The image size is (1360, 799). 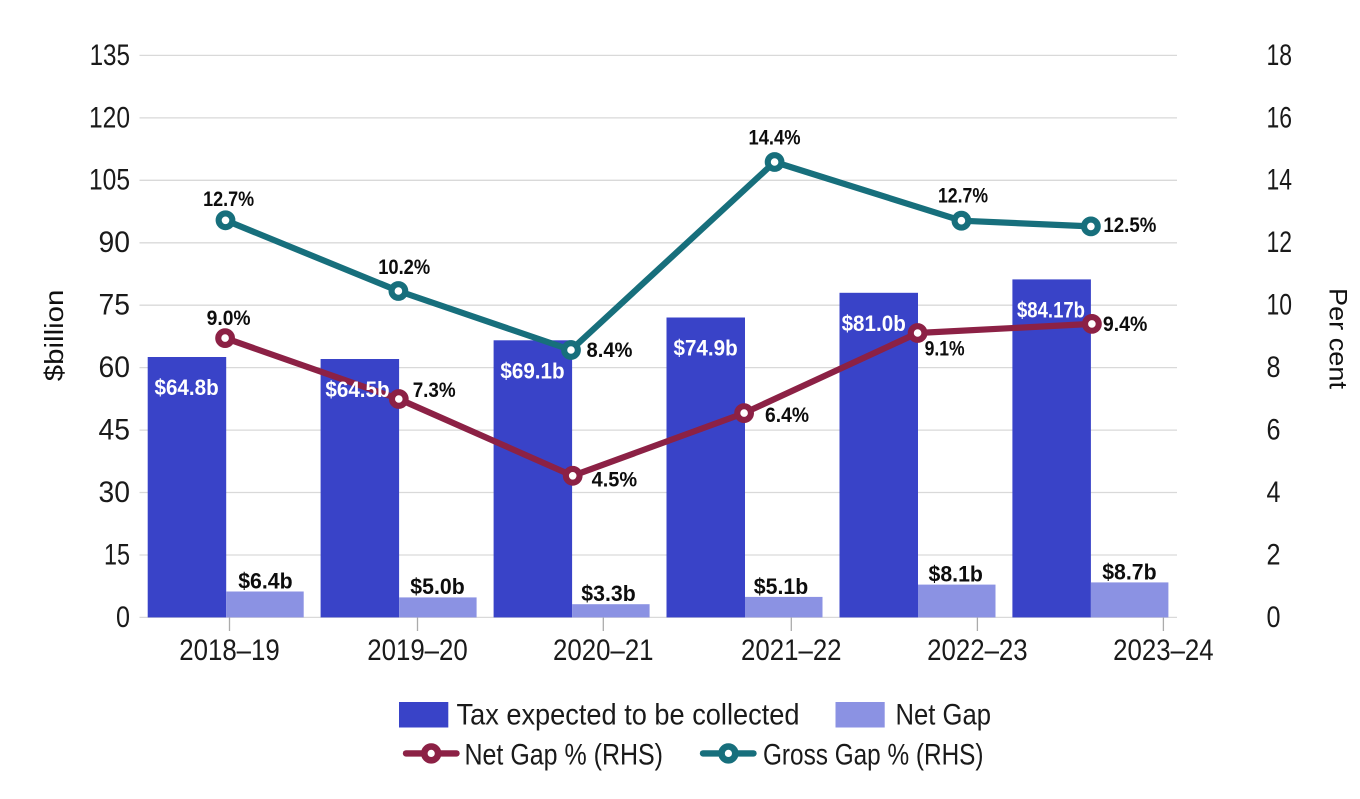 I want to click on svg-text: 45, so click(x=115, y=430).